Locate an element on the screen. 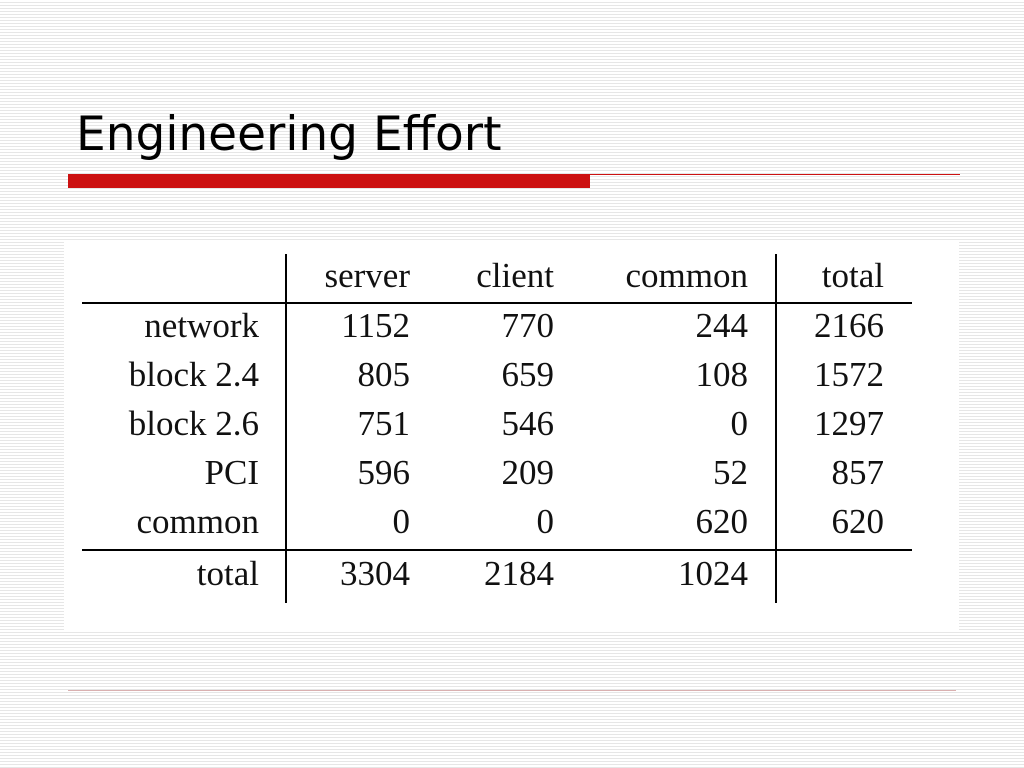 The height and width of the screenshot is (768, 1024). table-cell: 805 is located at coordinates (384, 374).